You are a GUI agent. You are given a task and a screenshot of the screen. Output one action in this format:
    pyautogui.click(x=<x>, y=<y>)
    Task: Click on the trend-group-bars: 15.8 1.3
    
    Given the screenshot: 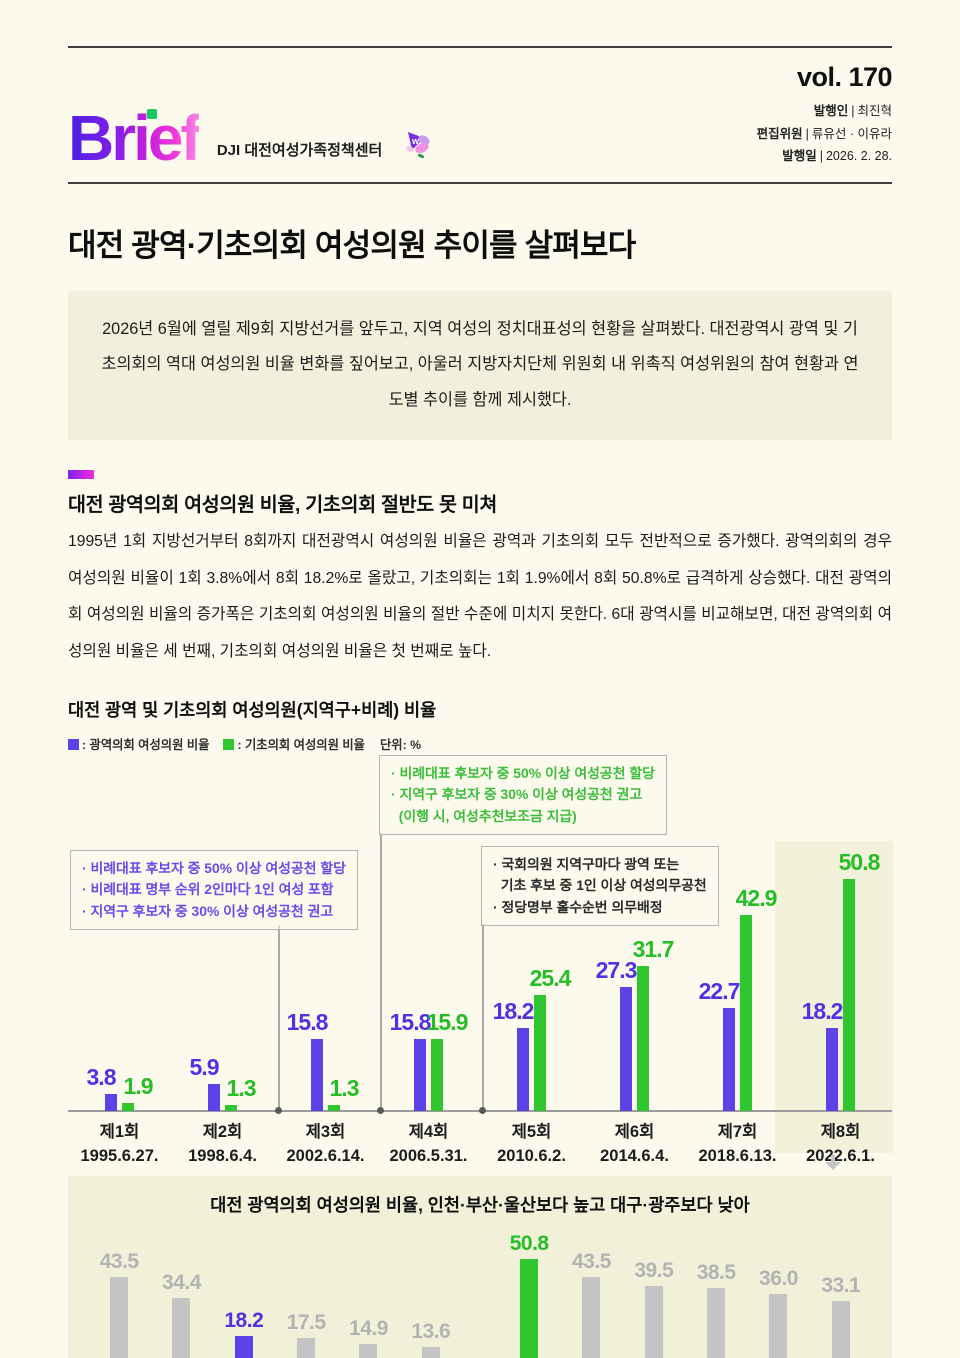 What is the action you would take?
    pyautogui.click(x=325, y=932)
    